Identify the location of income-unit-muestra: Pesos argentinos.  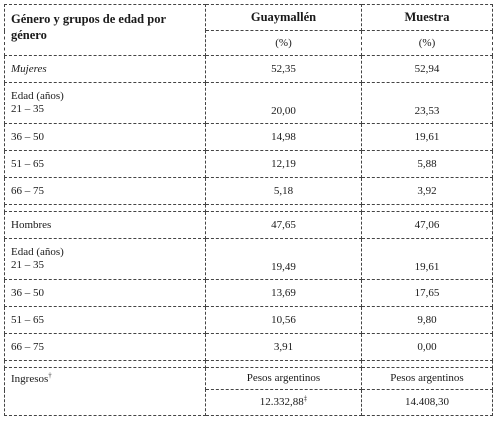
(427, 378).